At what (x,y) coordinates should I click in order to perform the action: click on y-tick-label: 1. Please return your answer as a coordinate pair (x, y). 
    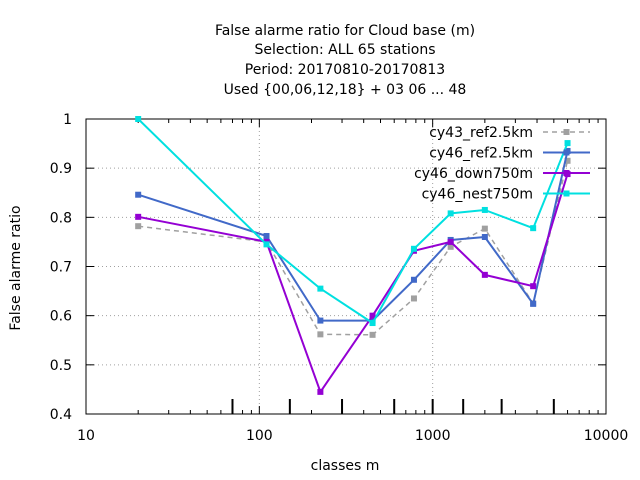
    Looking at the image, I should click on (67, 120).